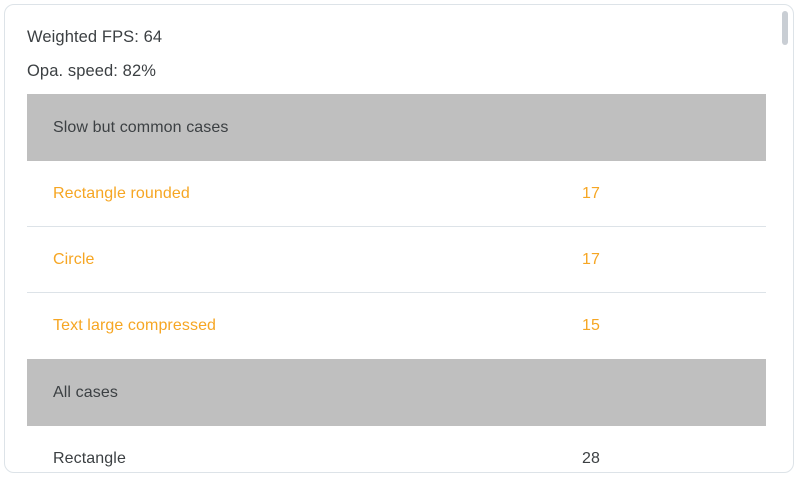 The image size is (800, 480). Describe the element at coordinates (85, 392) in the screenshot. I see `section-header-label: All cases` at that location.